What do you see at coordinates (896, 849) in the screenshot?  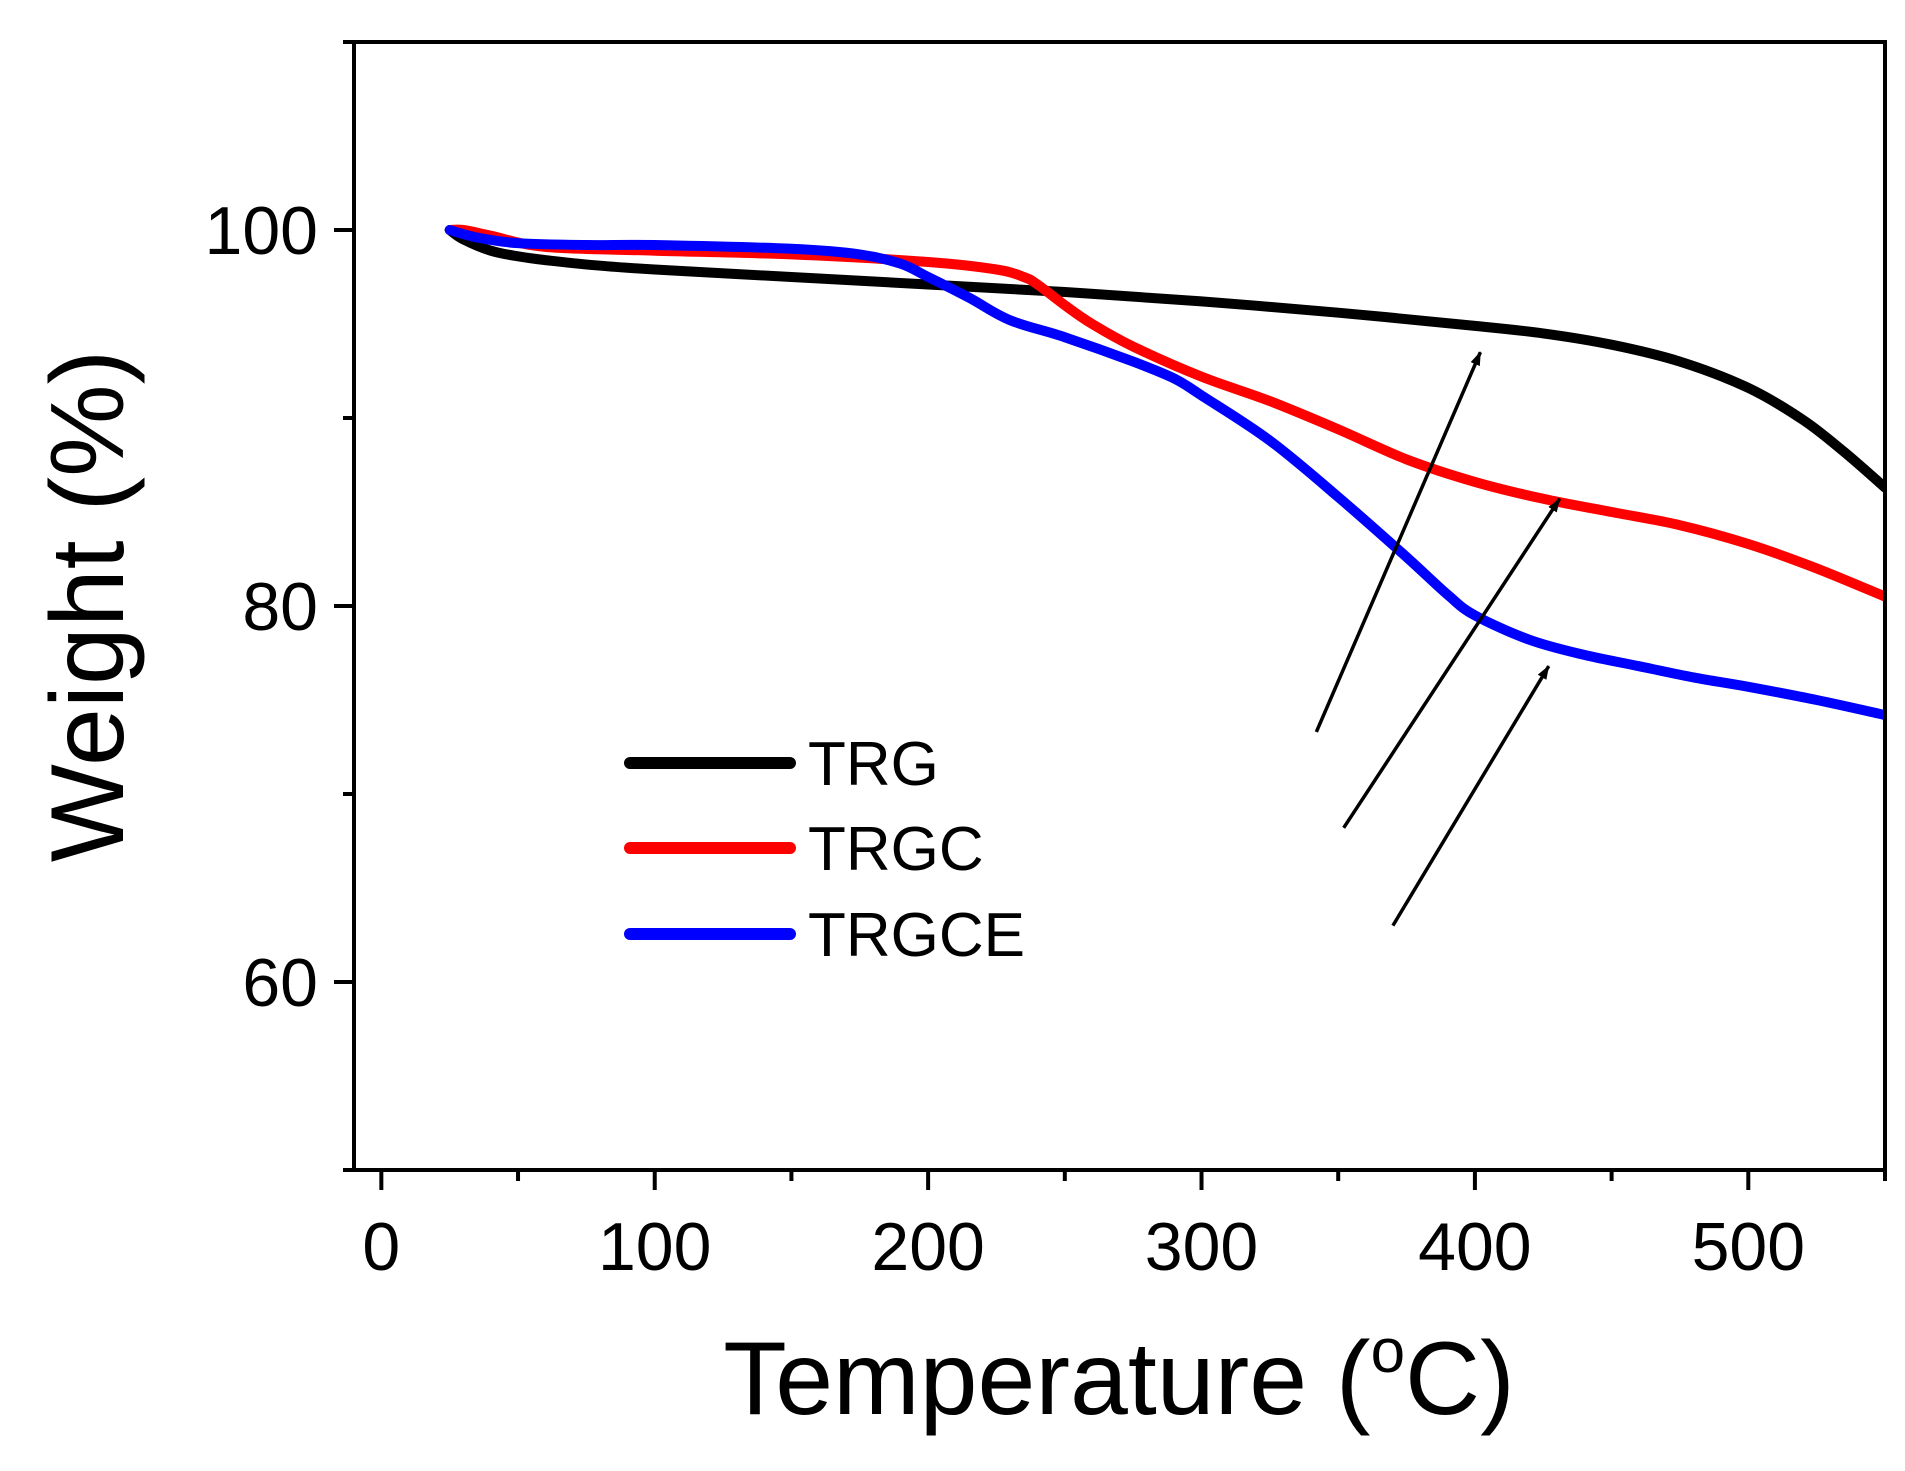 I see `legend-label-trgc: TRGC` at bounding box center [896, 849].